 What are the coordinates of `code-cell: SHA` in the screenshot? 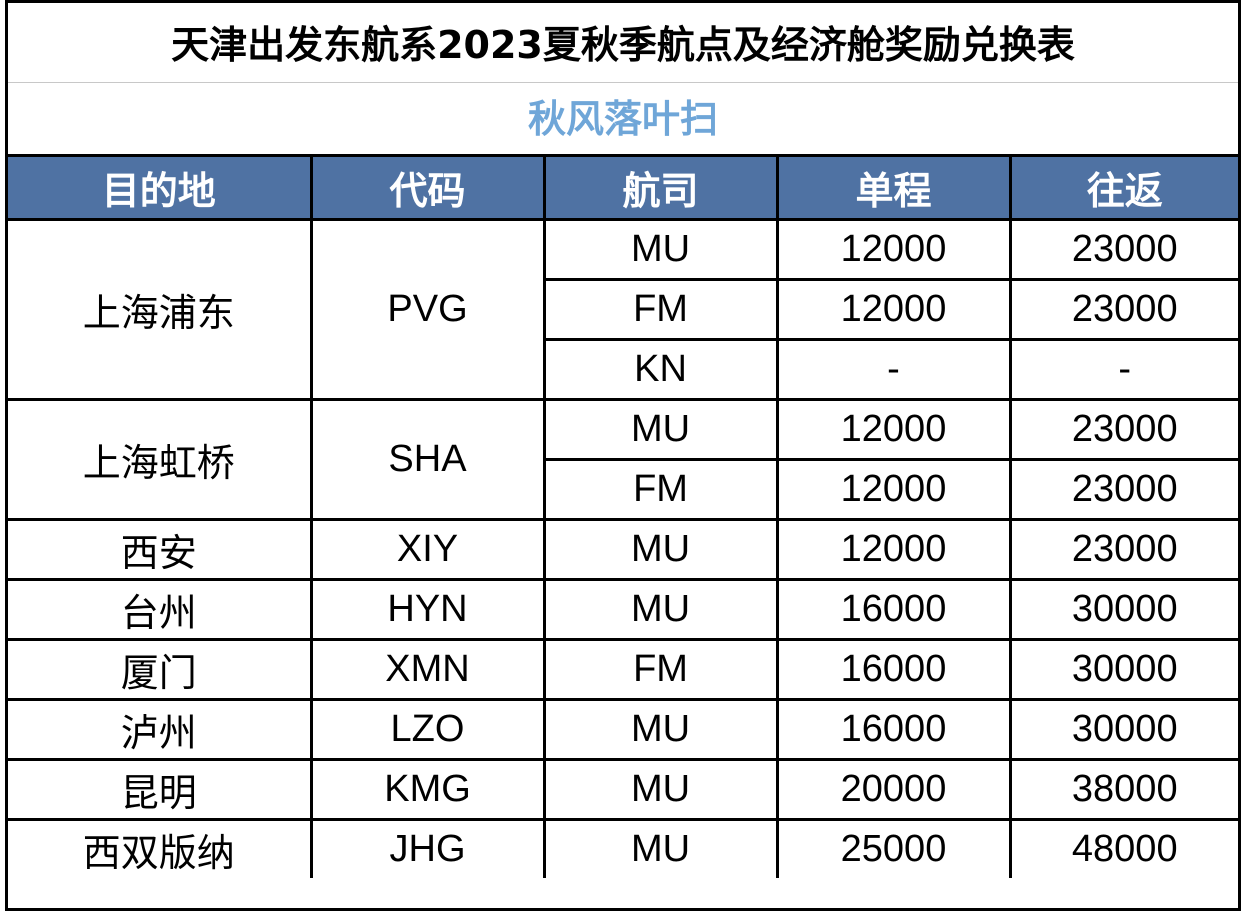 It's located at (427, 459).